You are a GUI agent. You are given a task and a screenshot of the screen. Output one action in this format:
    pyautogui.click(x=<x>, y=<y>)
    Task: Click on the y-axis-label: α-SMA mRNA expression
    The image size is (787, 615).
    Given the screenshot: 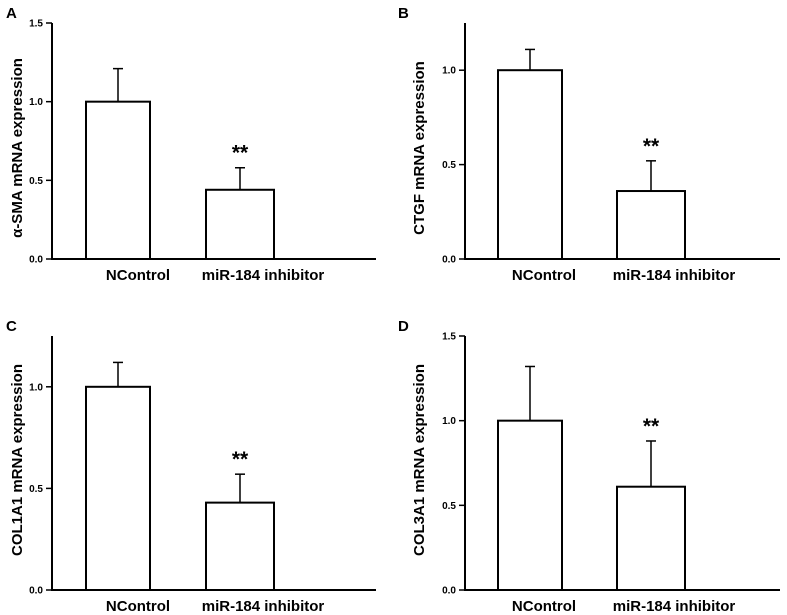 What is the action you would take?
    pyautogui.click(x=17, y=148)
    